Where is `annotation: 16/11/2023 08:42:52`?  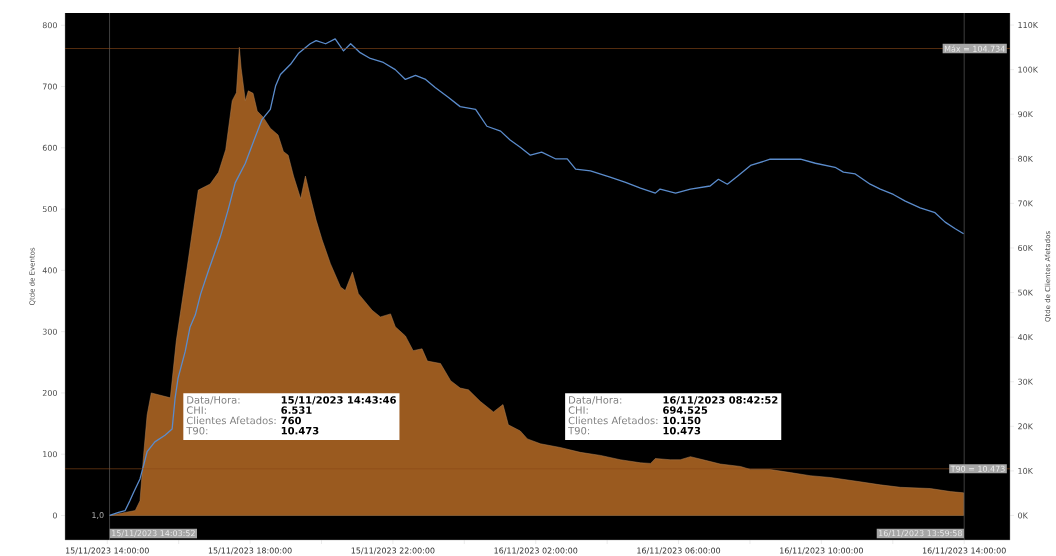
annotation: 16/11/2023 08:42:52 is located at coordinates (720, 400).